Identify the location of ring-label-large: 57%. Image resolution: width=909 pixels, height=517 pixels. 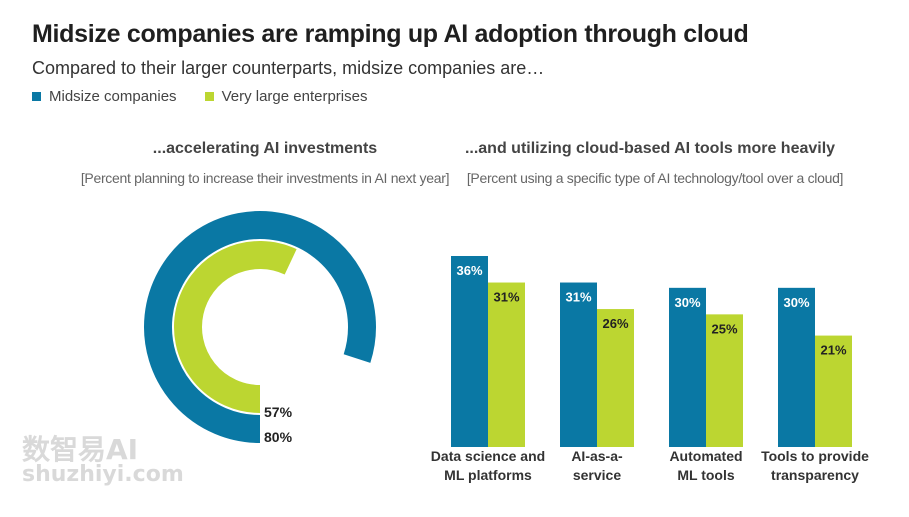
(278, 412).